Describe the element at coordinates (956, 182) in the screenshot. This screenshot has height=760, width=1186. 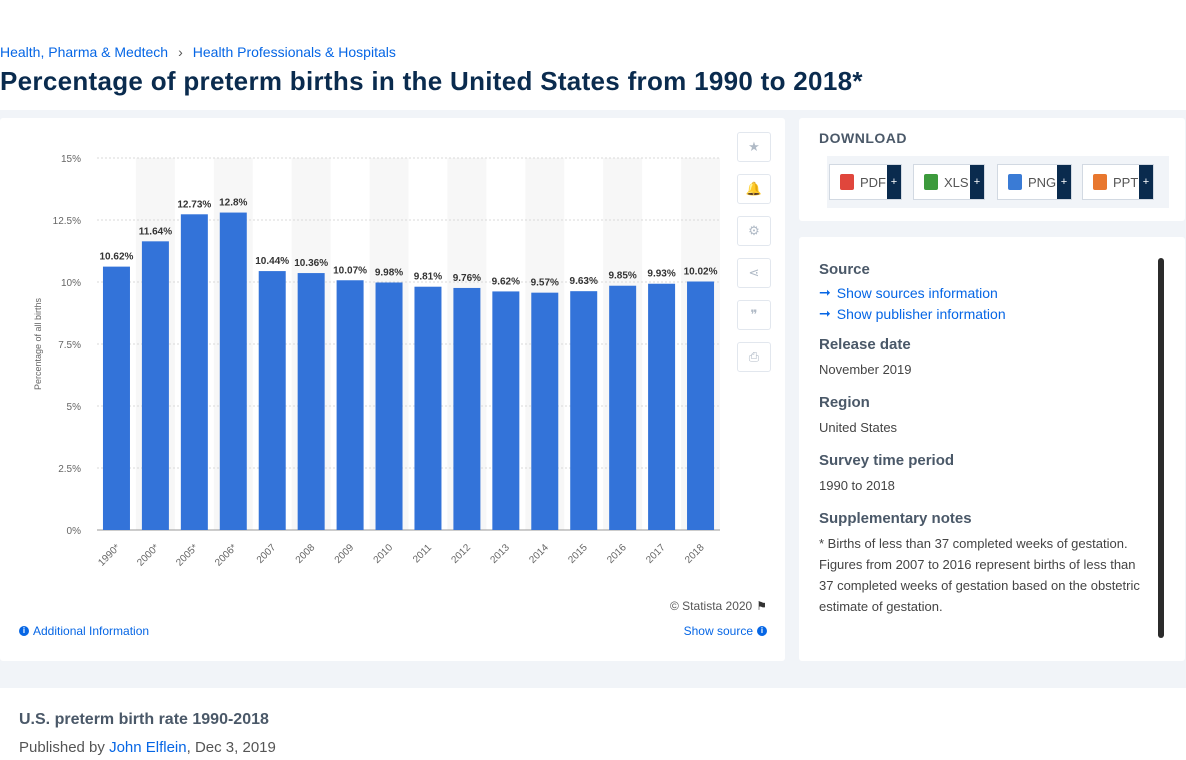
I see `download-xls-label: XLS` at that location.